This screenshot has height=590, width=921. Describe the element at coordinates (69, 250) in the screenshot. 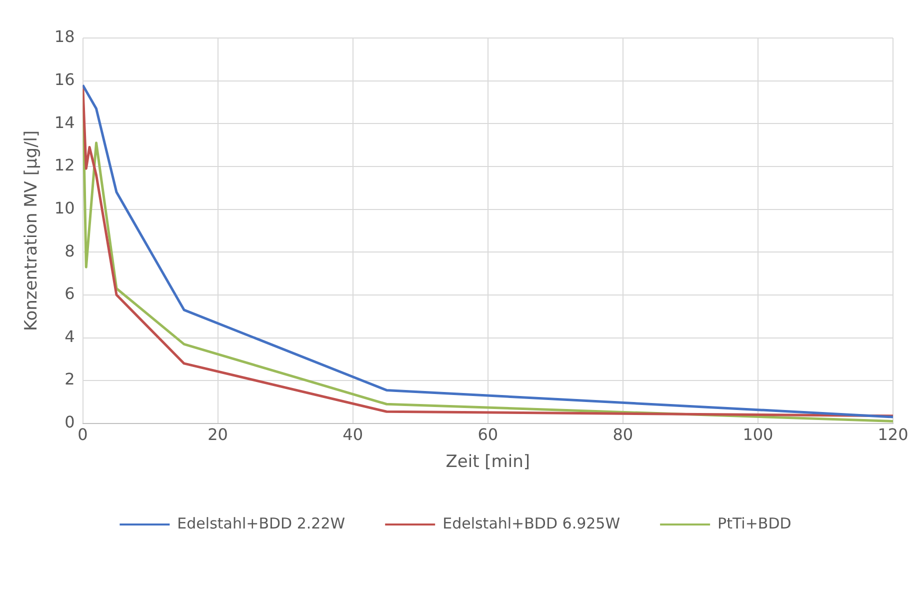

I see `y-tick-label: 8` at that location.